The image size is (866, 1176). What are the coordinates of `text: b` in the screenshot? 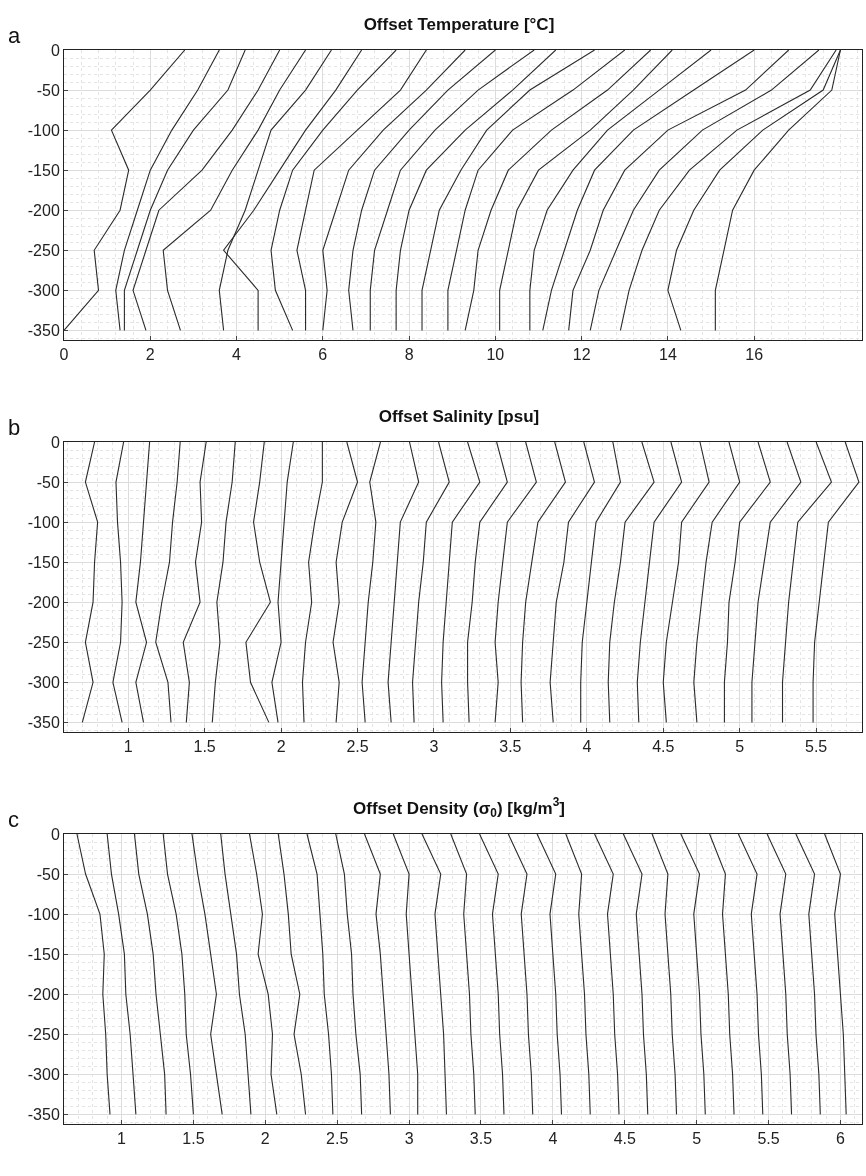 It's located at (14, 427).